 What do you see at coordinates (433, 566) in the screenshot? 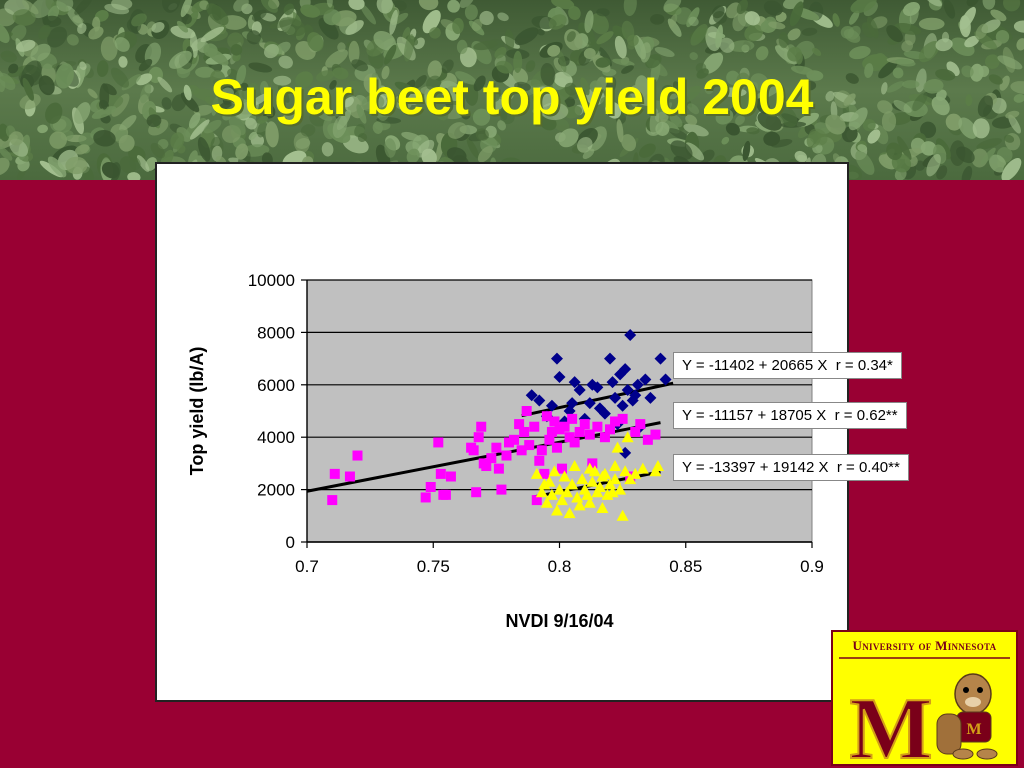
I see `x-tick-label: 0.75` at bounding box center [433, 566].